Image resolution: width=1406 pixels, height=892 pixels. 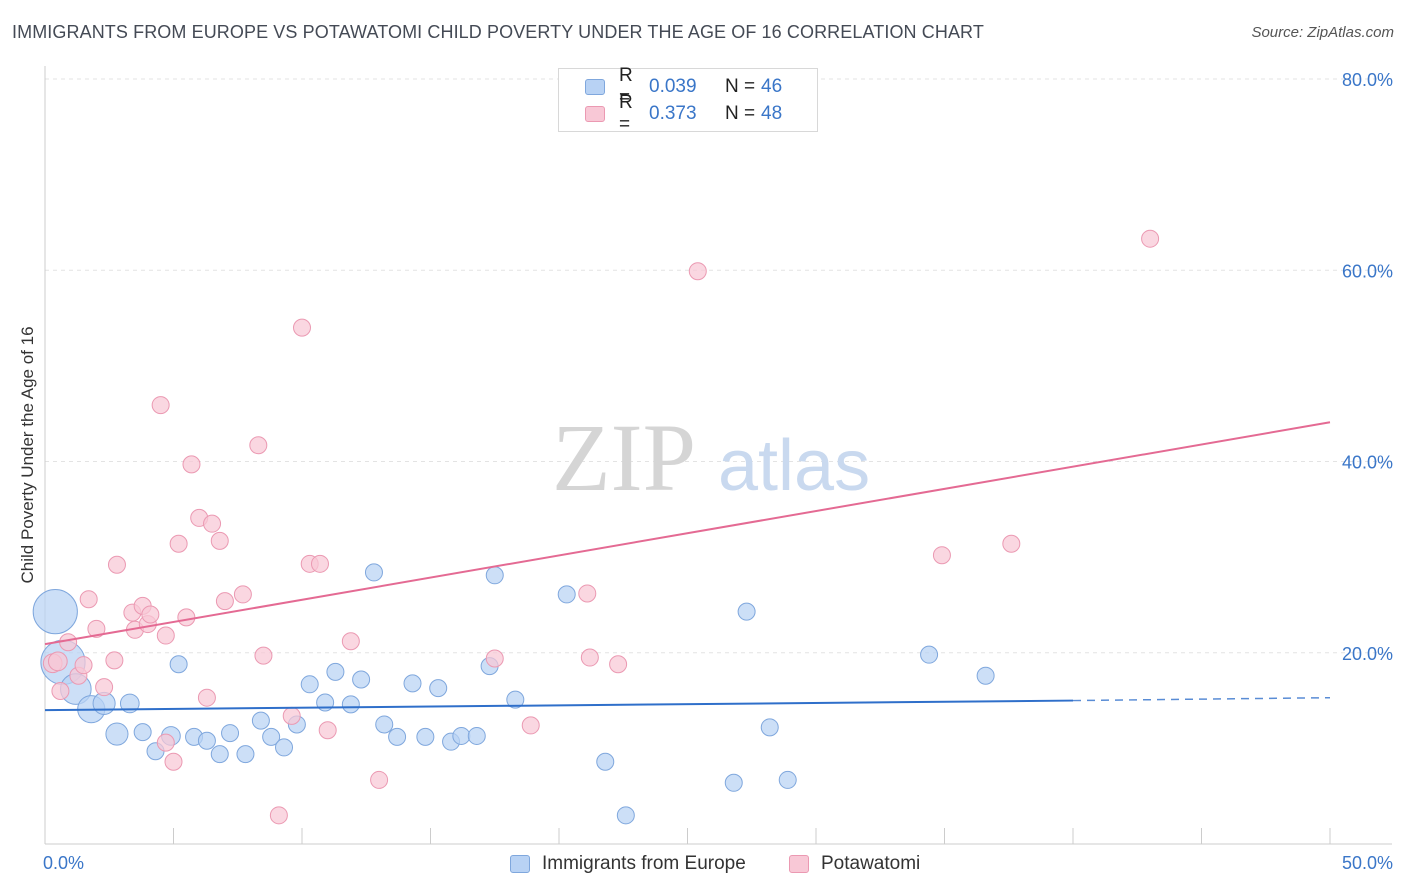 What do you see at coordinates (1367, 654) in the screenshot?
I see `y-tick-label: 20.0%` at bounding box center [1367, 654].